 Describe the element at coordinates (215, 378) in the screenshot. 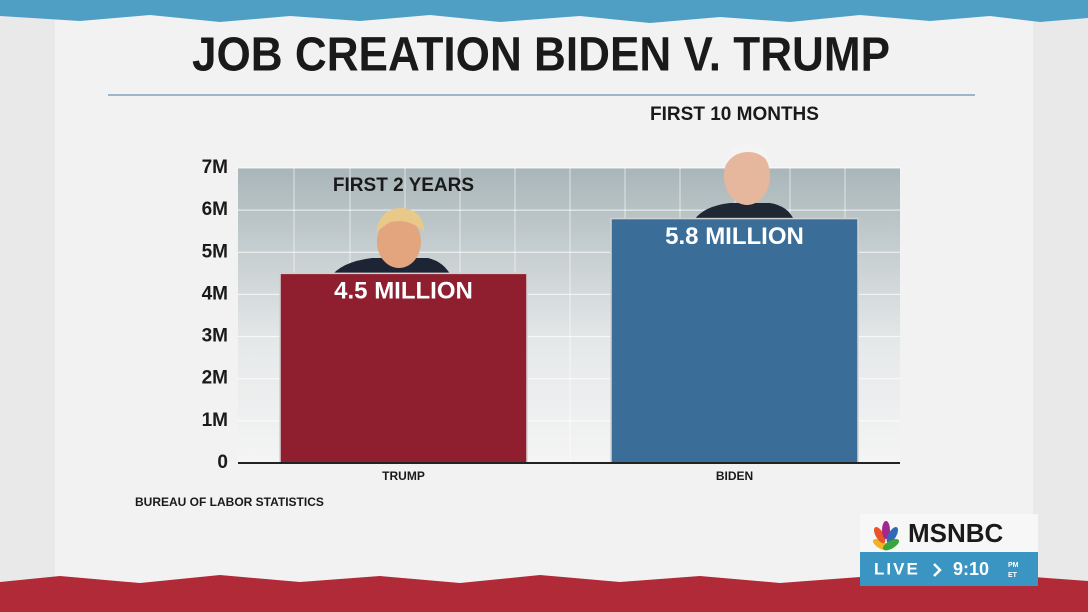

I see `y-tick-label: 2M` at that location.